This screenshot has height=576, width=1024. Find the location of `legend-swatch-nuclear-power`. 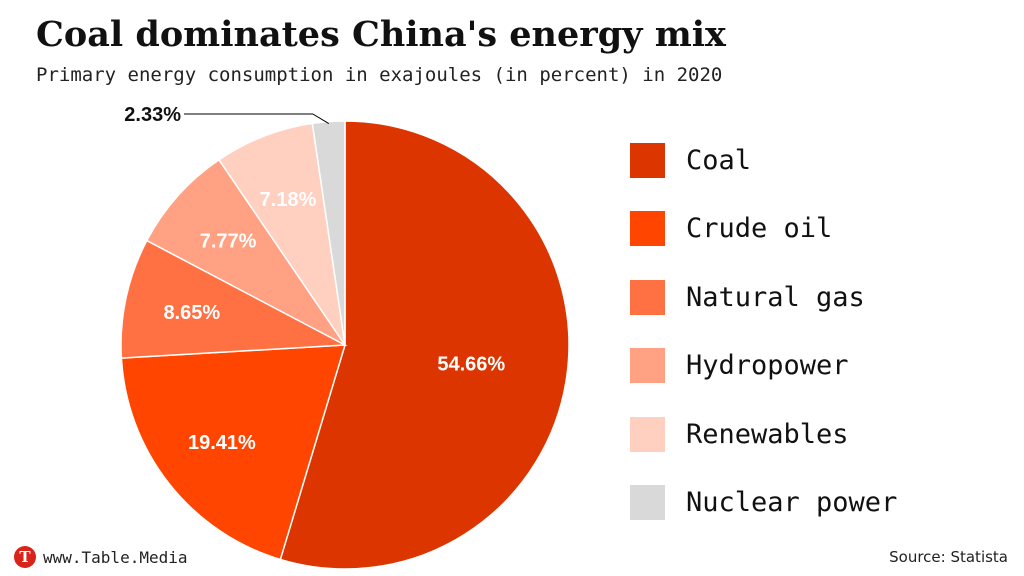

legend-swatch-nuclear-power is located at coordinates (647, 503).